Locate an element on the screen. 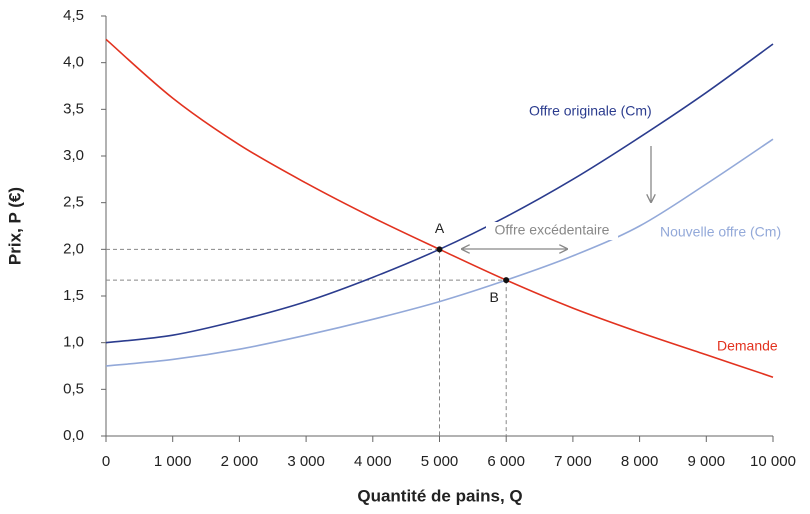  x-tick-label: 1 000 is located at coordinates (173, 461).